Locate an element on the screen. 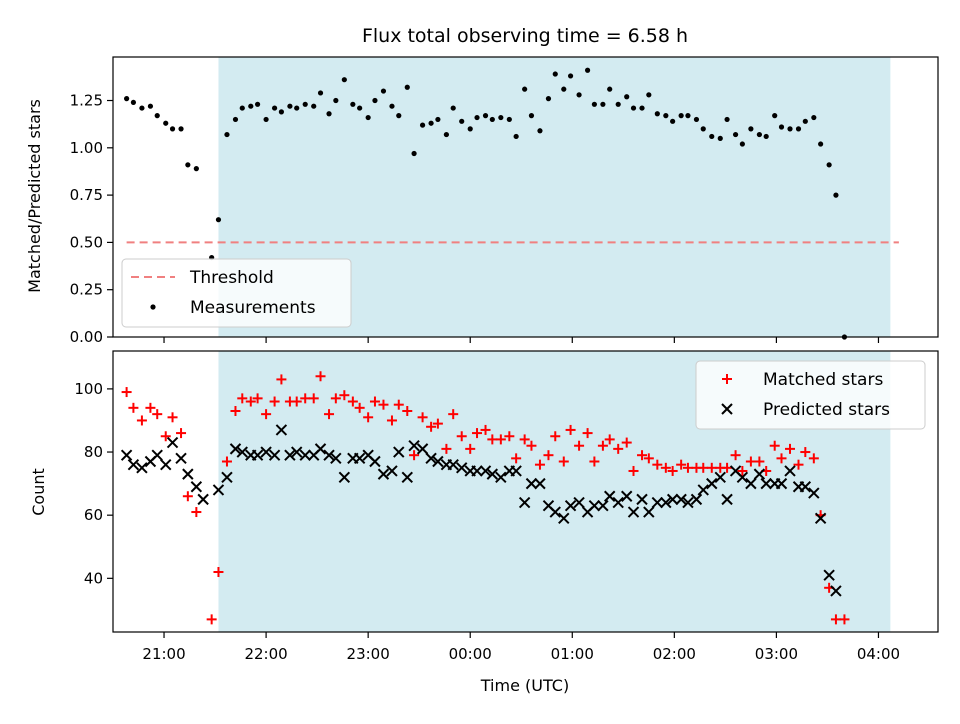  xtick-label: 04:00 is located at coordinates (878, 654).